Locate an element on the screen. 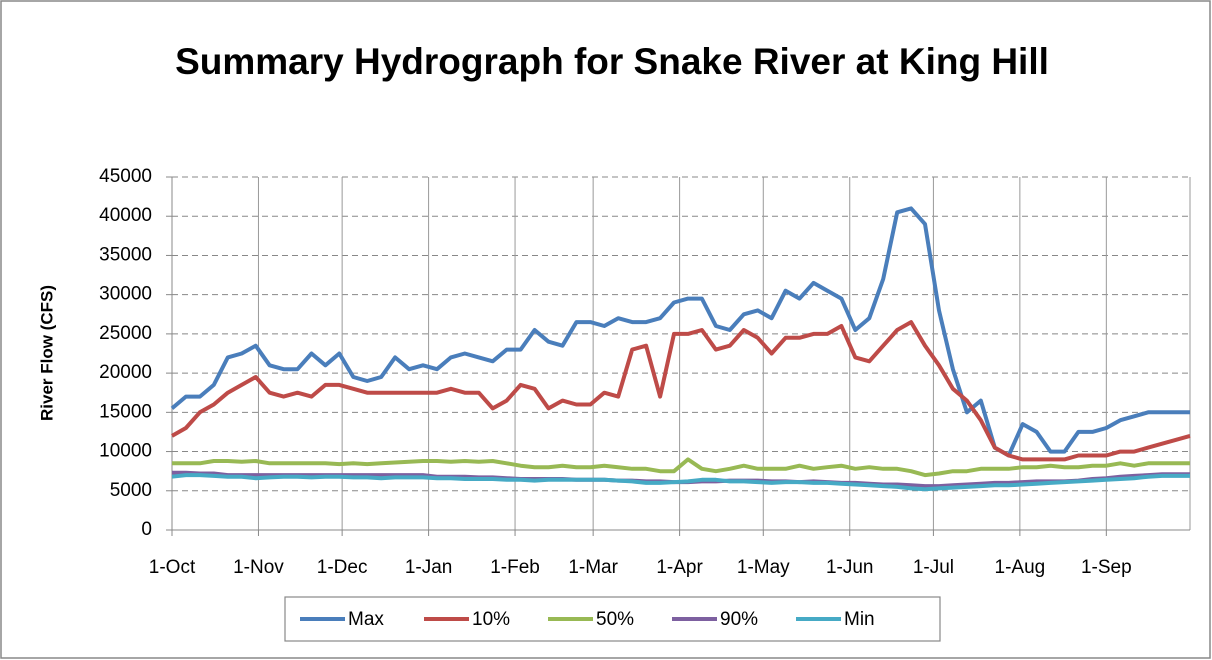 The width and height of the screenshot is (1212, 660). x-tick-label: 1-Jul is located at coordinates (933, 567).